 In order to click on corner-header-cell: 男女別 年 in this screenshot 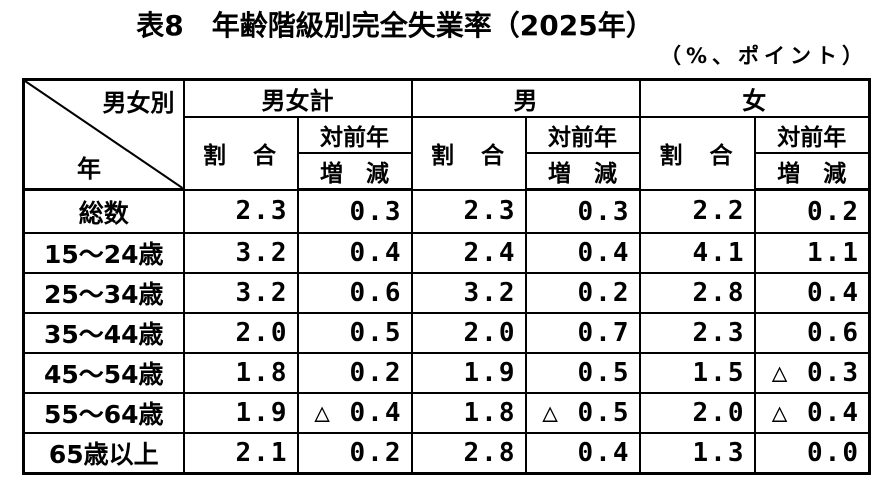, I will do `click(103, 134)`.